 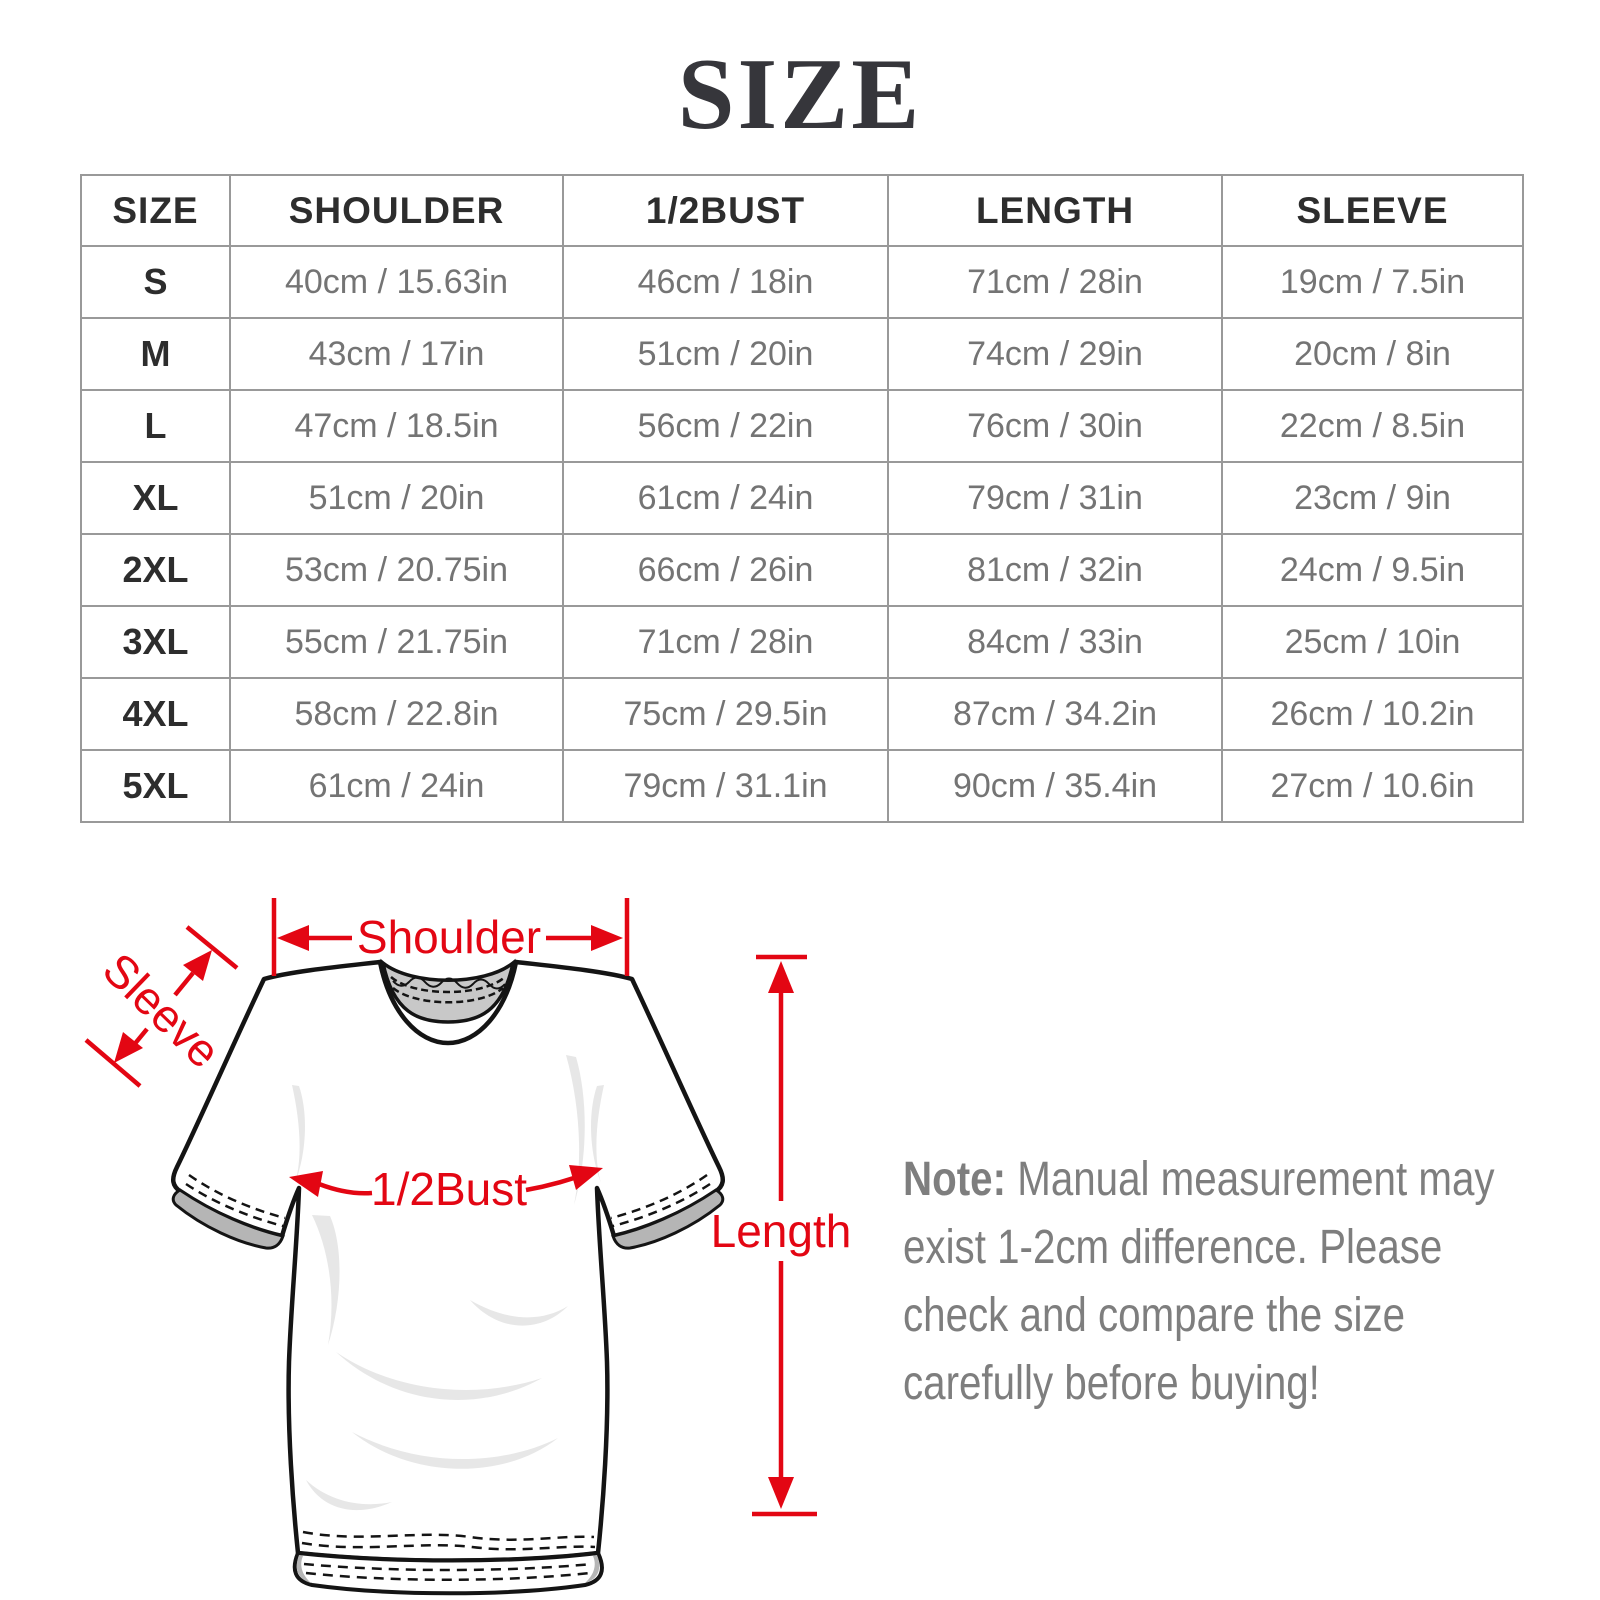 I want to click on cell-length: 79cm / 31in, so click(x=1055, y=498).